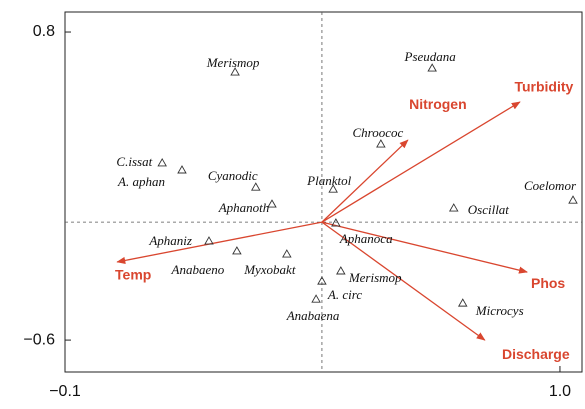  What do you see at coordinates (170, 240) in the screenshot?
I see `species-label: Aphaniz` at bounding box center [170, 240].